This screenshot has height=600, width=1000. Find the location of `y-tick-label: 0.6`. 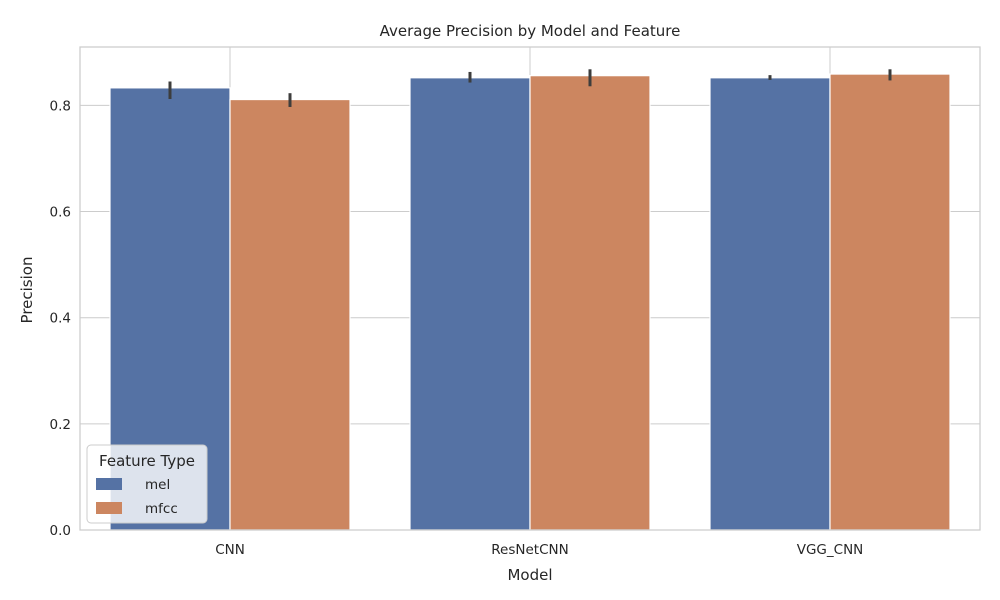

y-tick-label: 0.6 is located at coordinates (60, 213).